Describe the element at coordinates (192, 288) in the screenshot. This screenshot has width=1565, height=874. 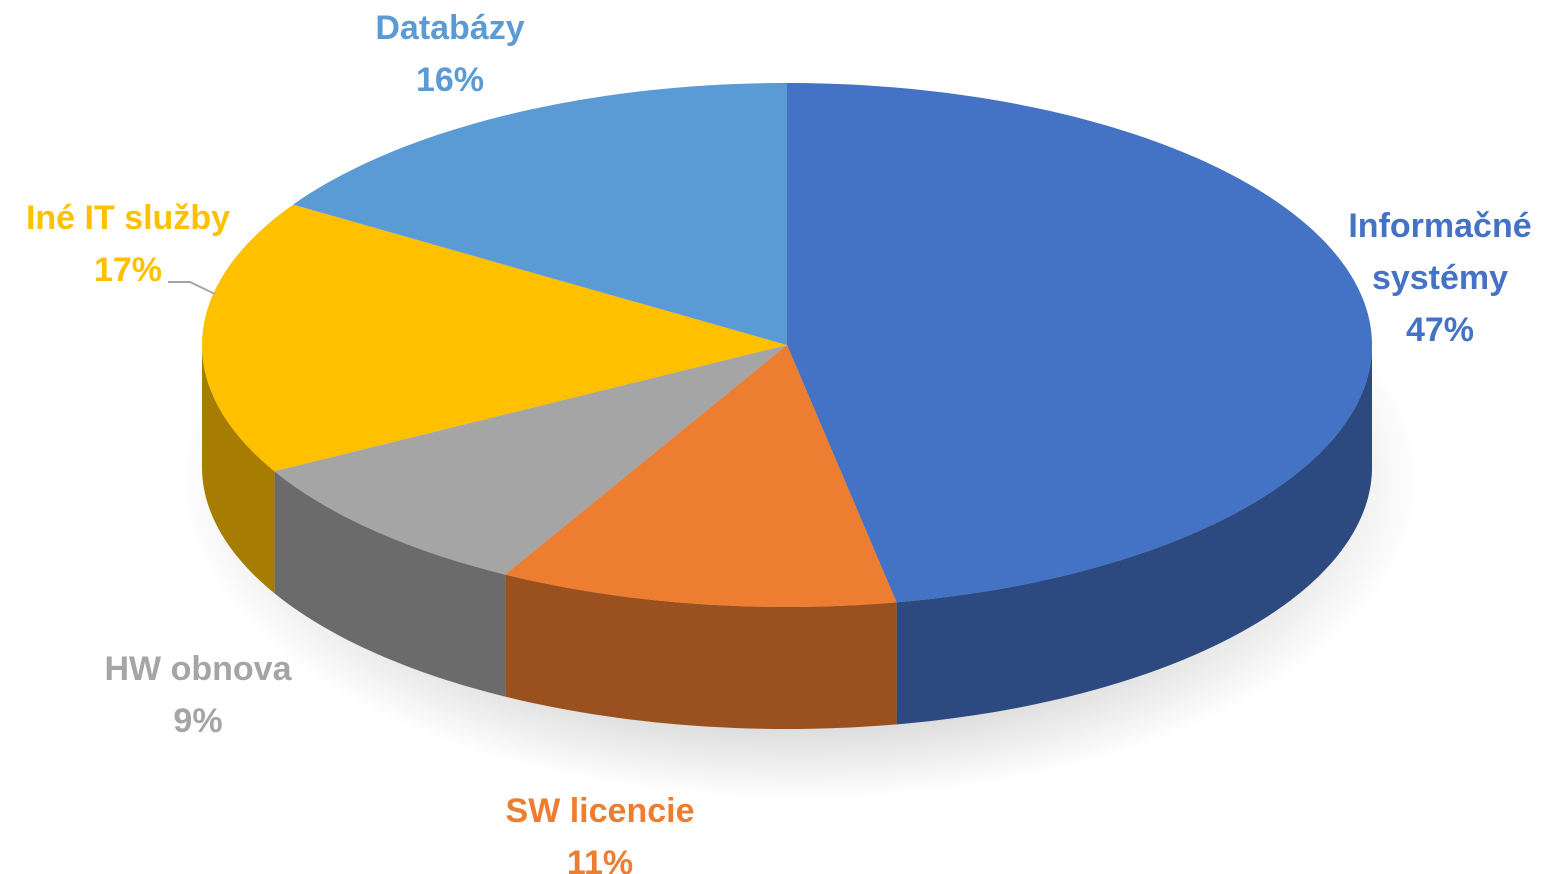
I see `leader-line` at that location.